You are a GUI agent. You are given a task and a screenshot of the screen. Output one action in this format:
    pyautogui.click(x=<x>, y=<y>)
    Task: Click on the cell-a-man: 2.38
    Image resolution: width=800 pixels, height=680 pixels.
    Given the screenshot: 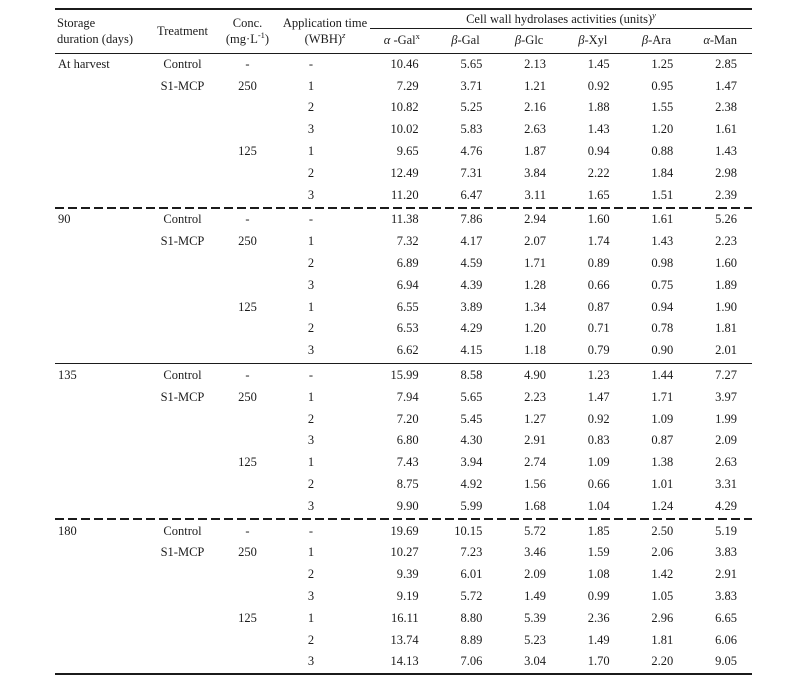 What is the action you would take?
    pyautogui.click(x=726, y=107)
    